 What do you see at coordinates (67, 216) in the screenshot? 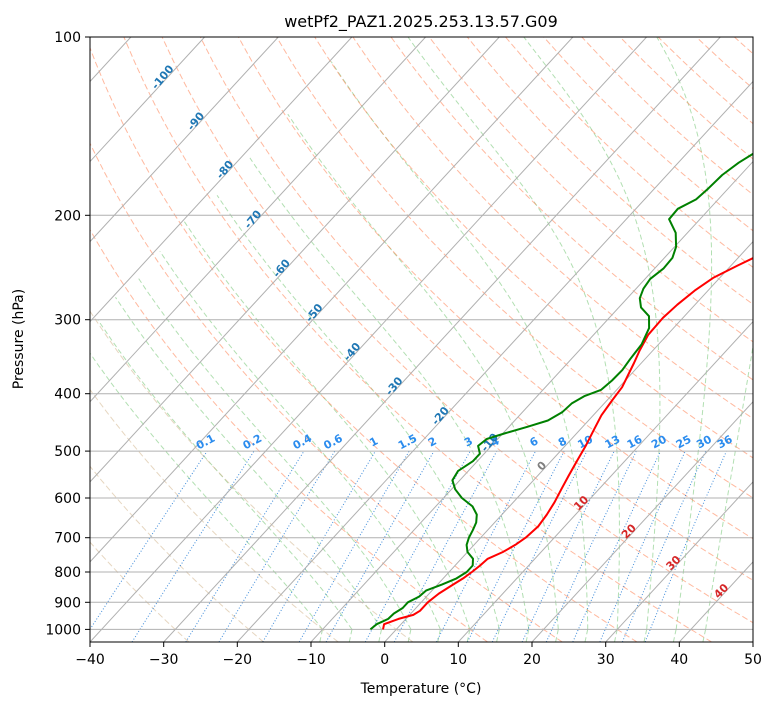
I see `y-tick-label: 200` at bounding box center [67, 216].